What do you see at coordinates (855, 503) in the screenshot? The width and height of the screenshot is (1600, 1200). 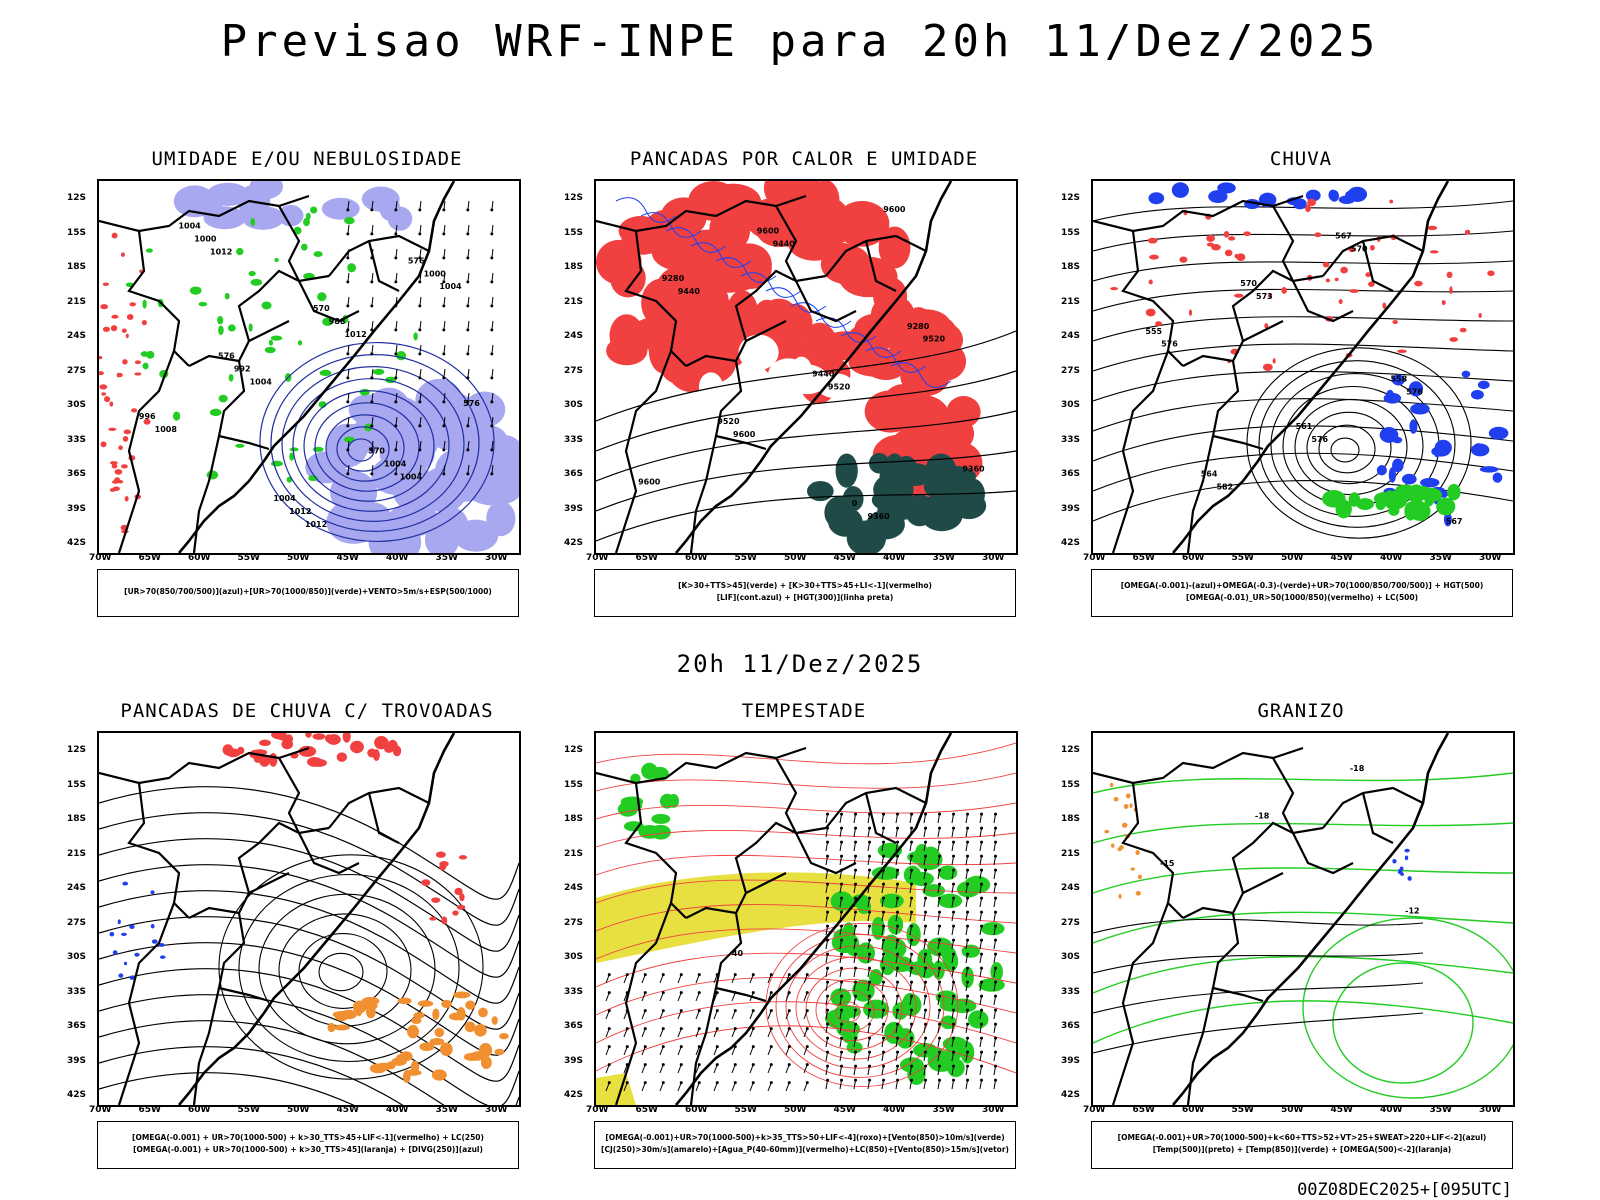 I see `contour-label: 0` at bounding box center [855, 503].